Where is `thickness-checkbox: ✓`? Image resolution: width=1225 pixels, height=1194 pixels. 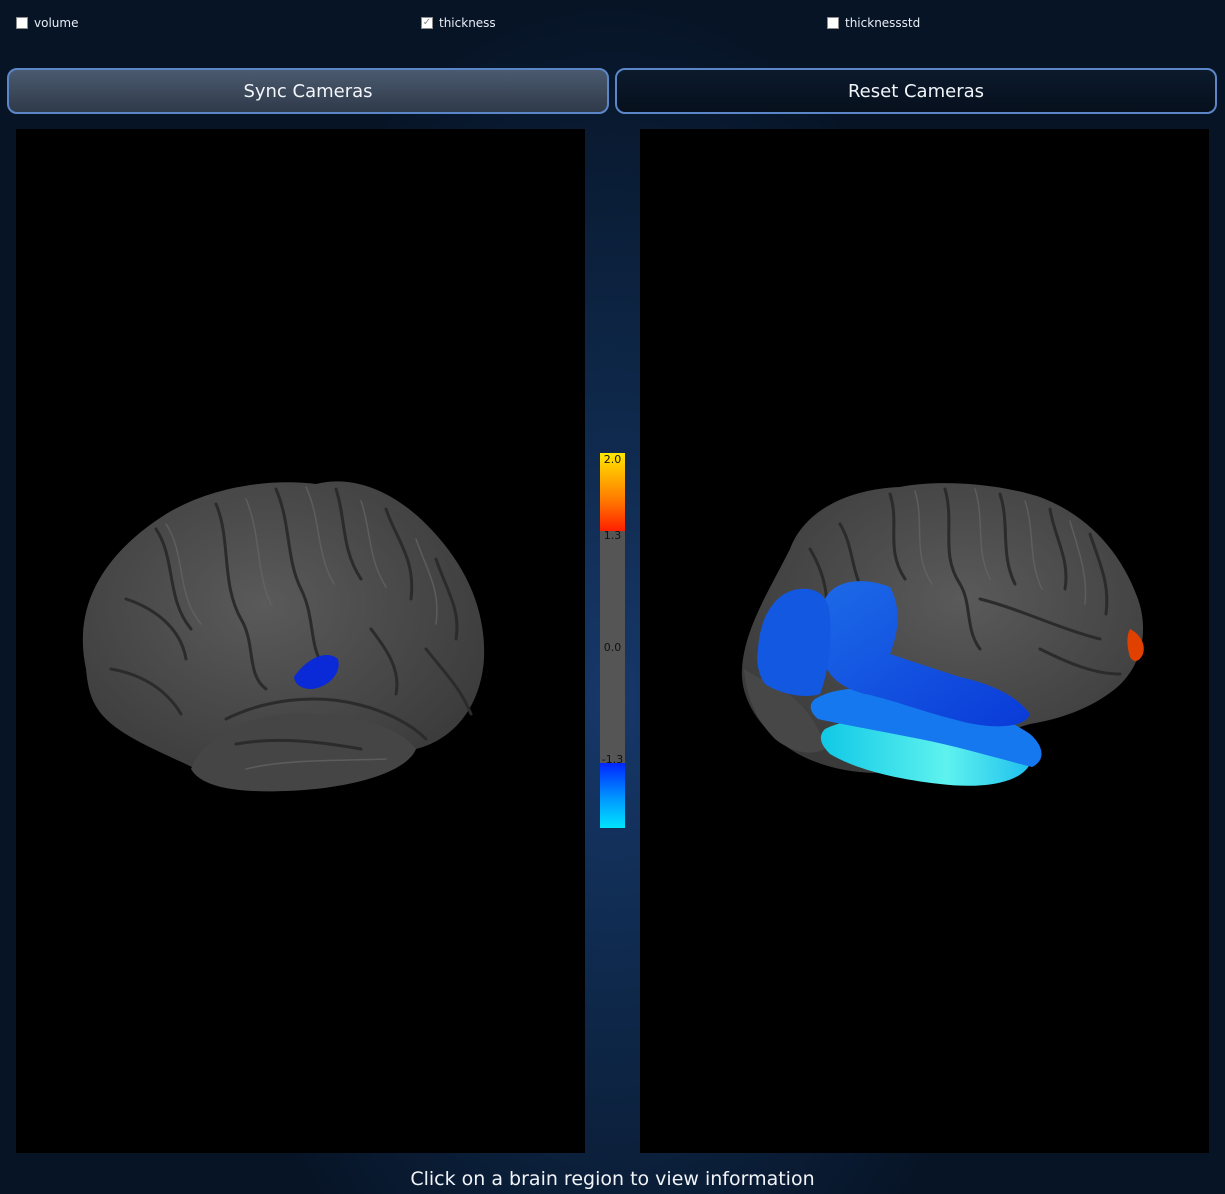
thickness-checkbox: ✓ is located at coordinates (427, 23).